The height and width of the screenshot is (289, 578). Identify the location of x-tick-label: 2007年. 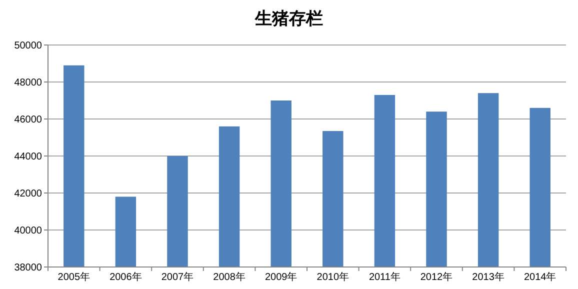
(177, 277).